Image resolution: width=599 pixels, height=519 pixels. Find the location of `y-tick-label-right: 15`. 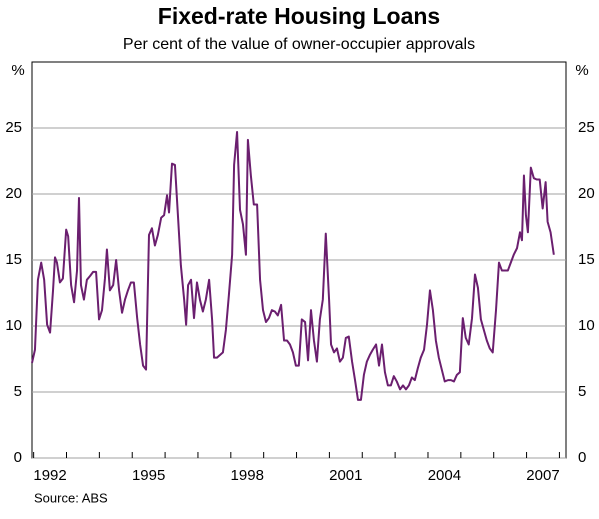

y-tick-label-right: 15 is located at coordinates (586, 259).